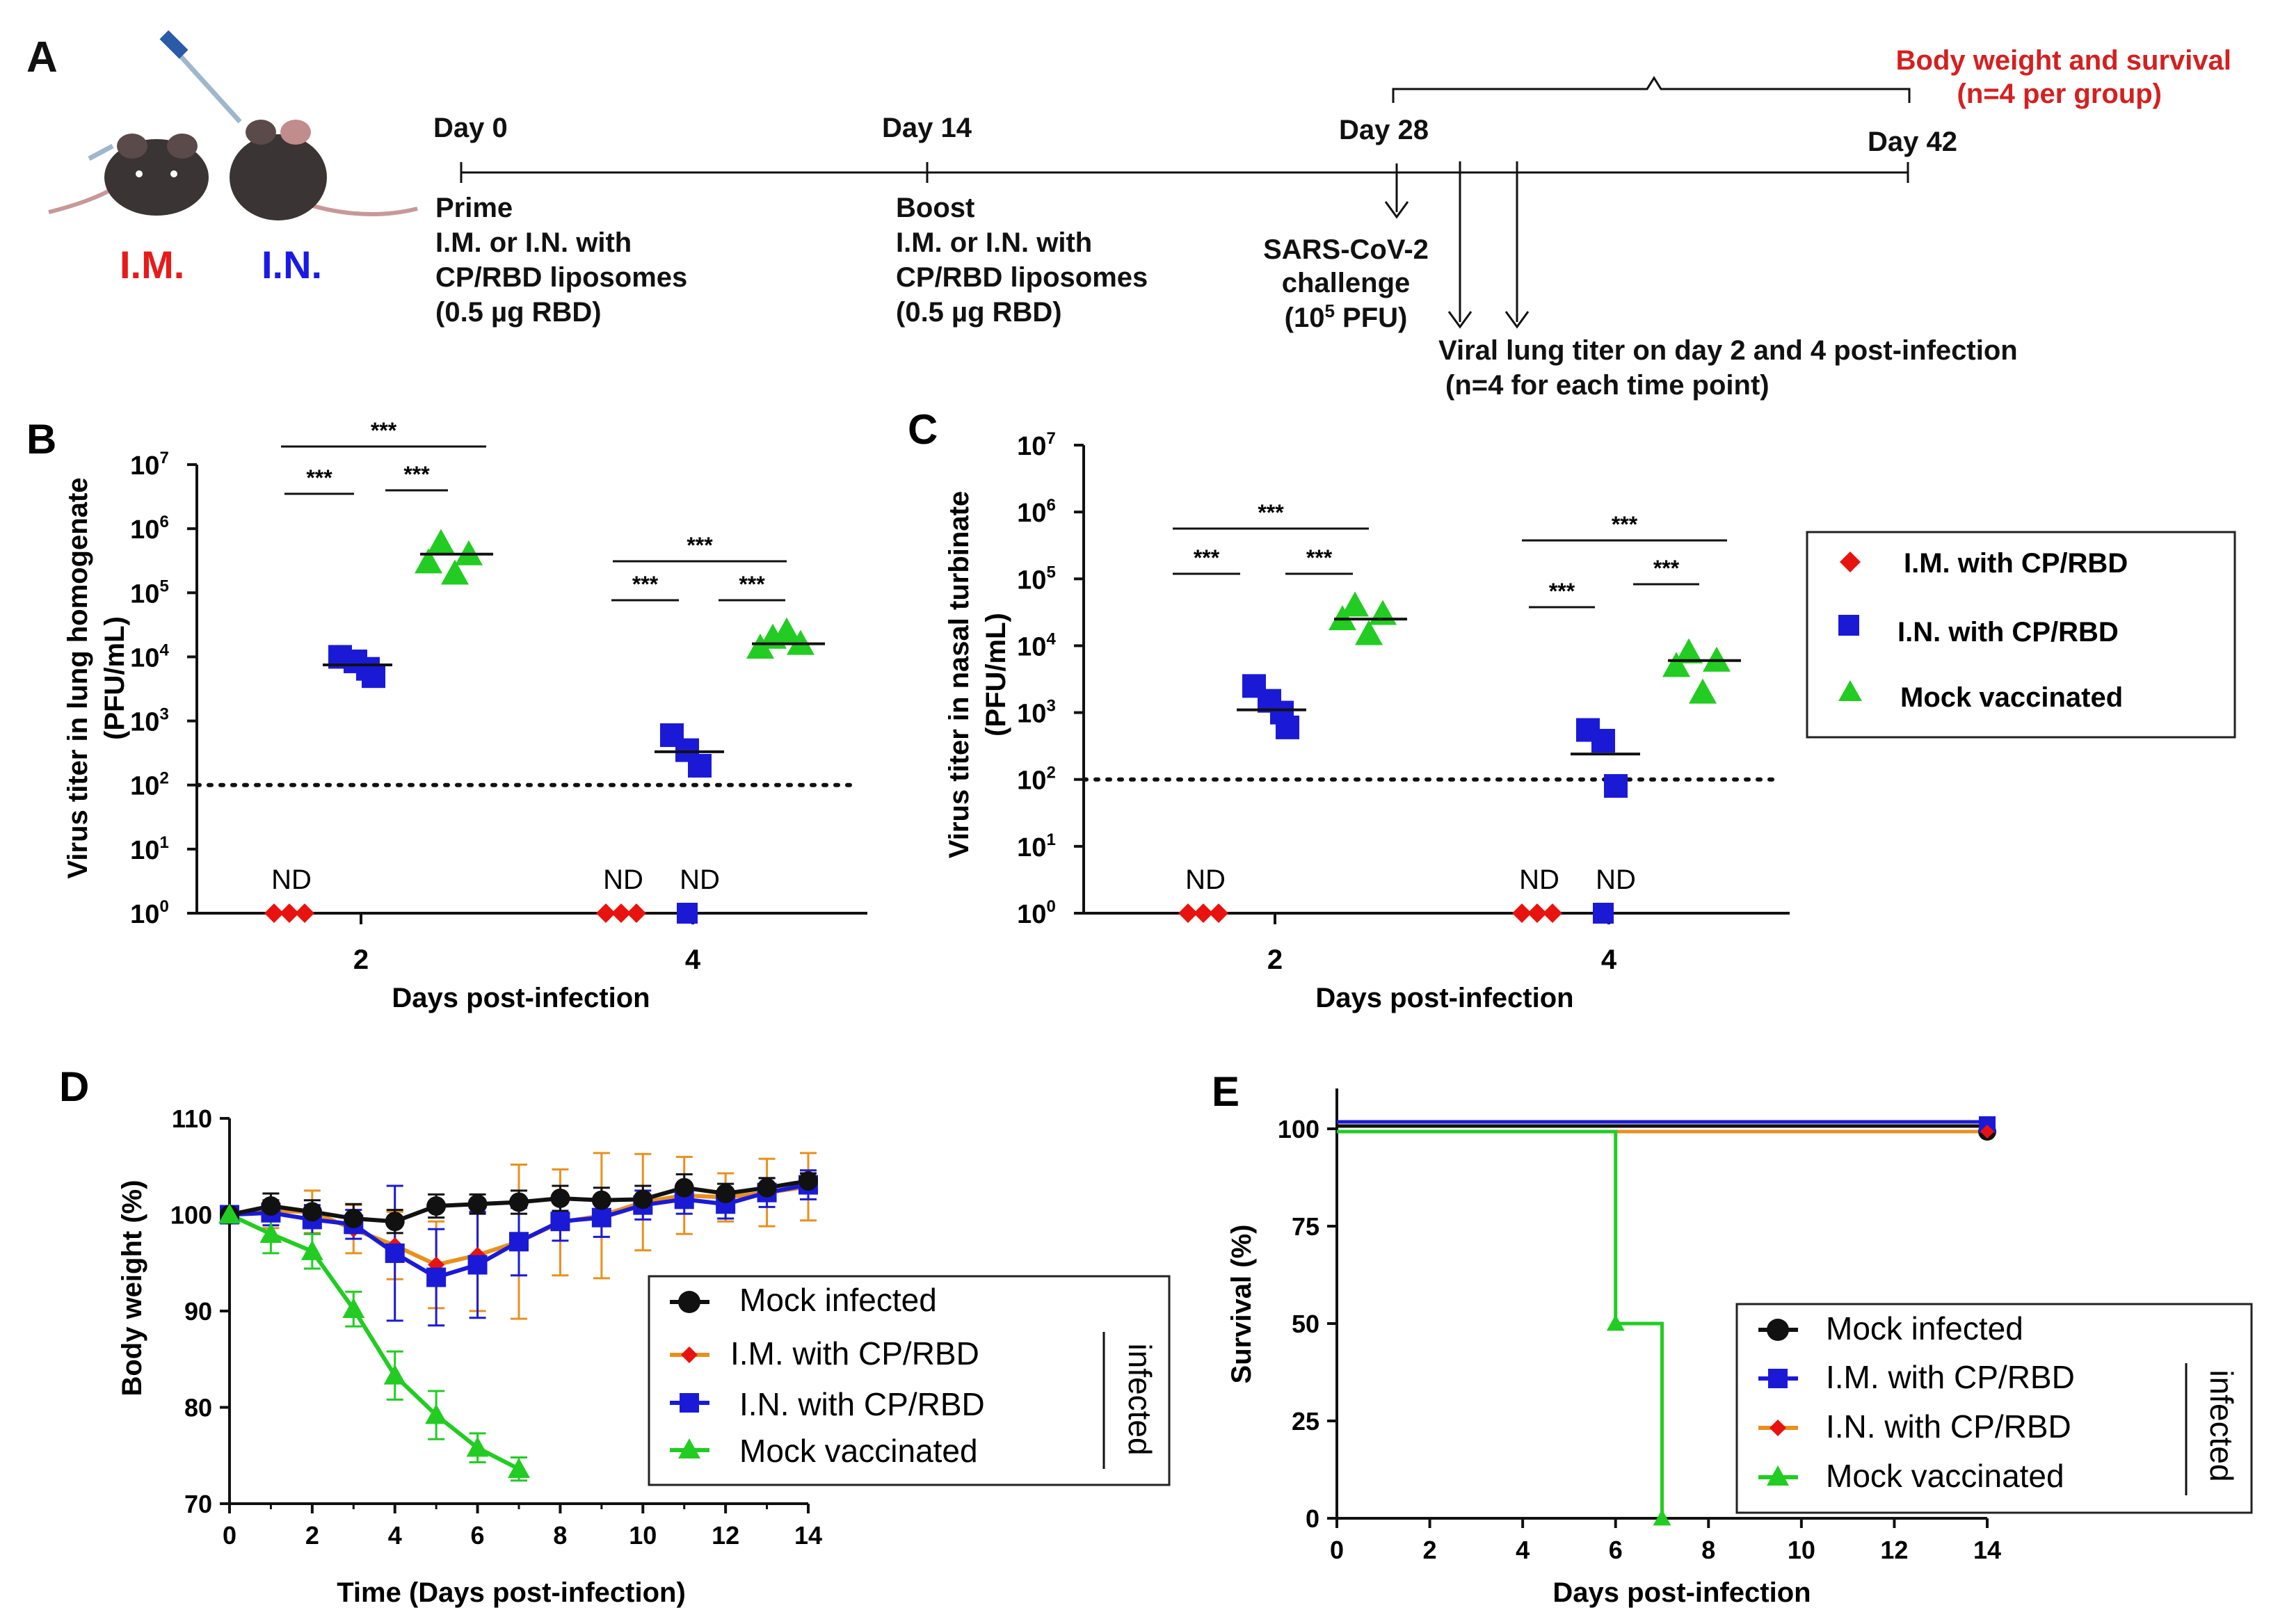  I want to click on label-im: I.M., so click(152, 265).